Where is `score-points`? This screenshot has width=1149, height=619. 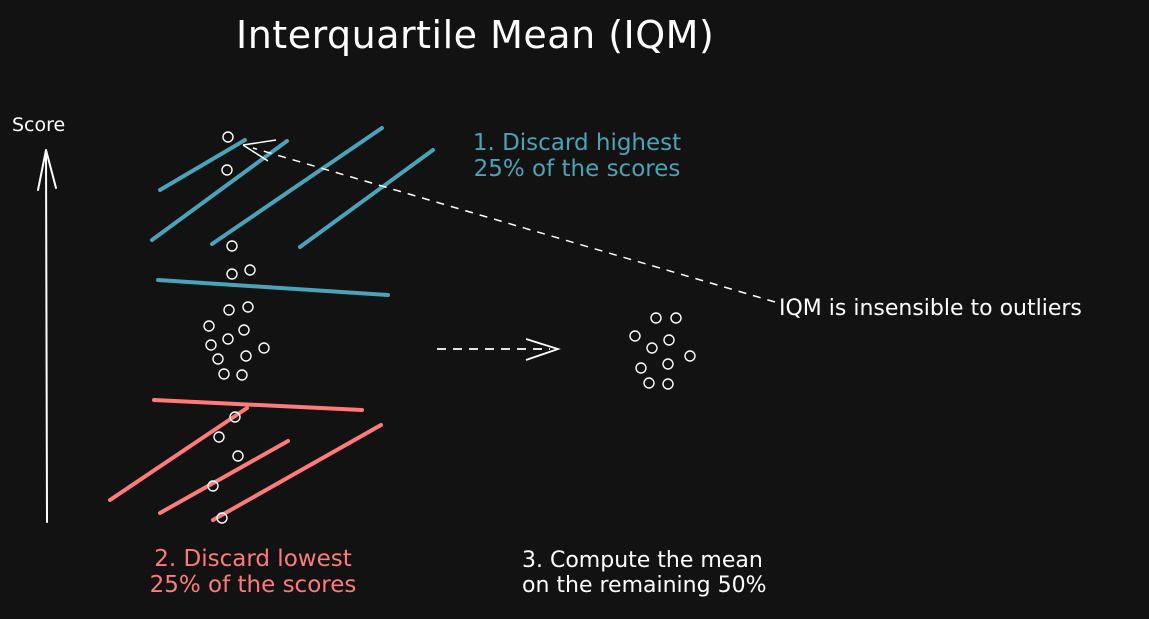
score-points is located at coordinates (236, 327).